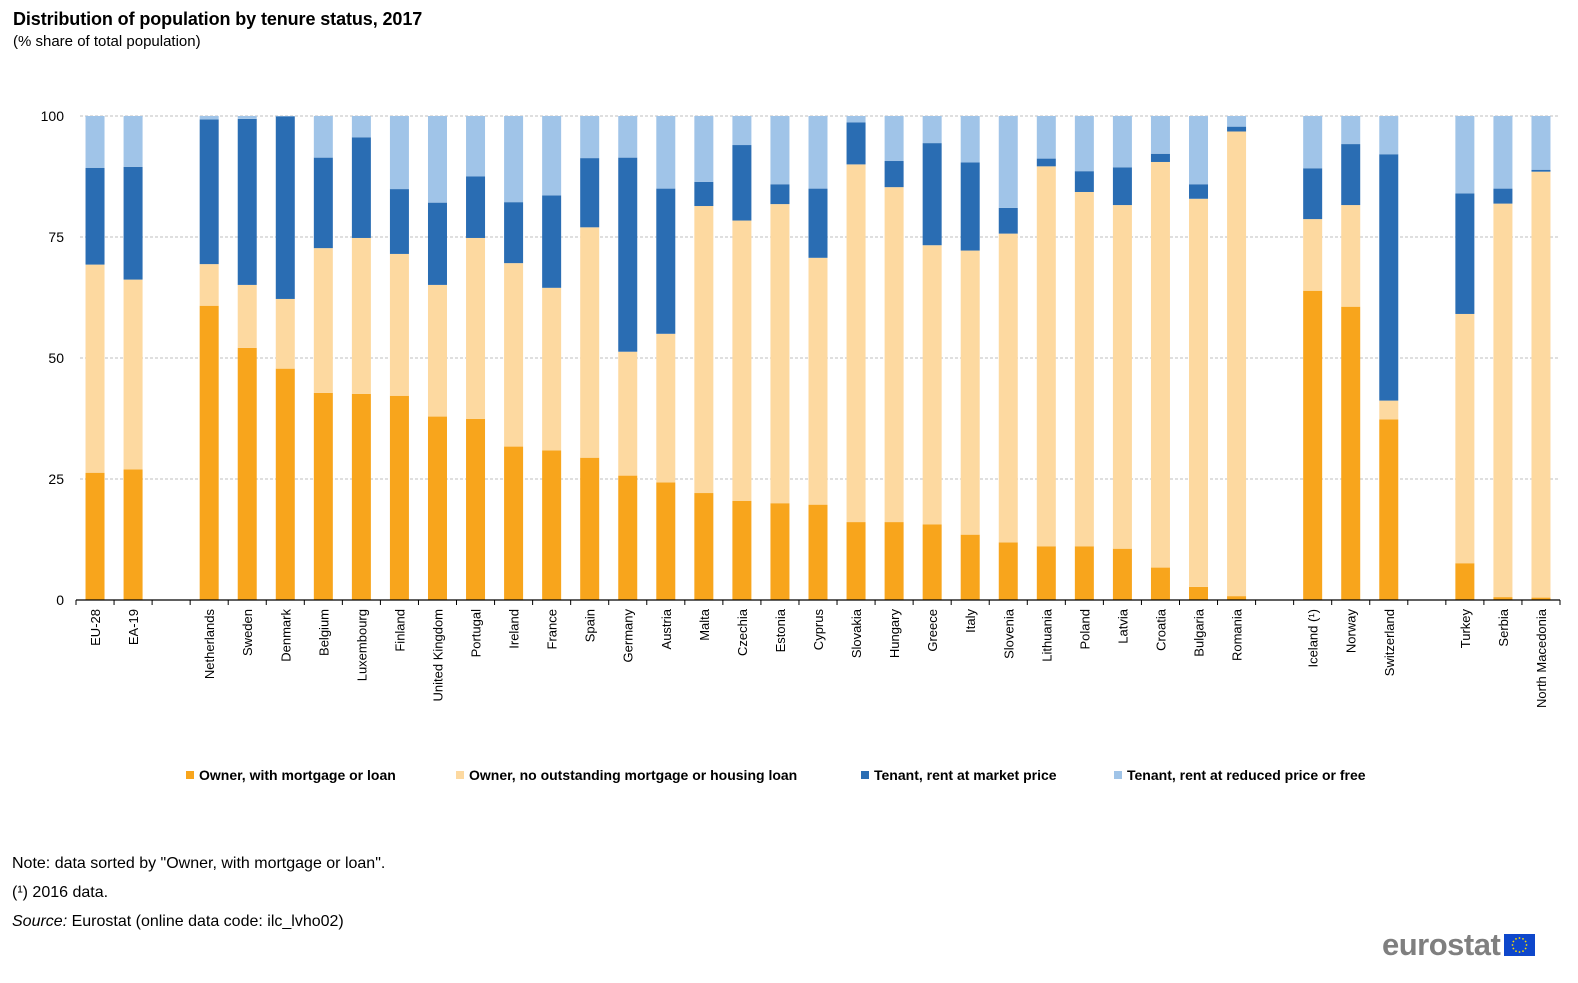 Image resolution: width=1578 pixels, height=983 pixels. I want to click on y-tick-label: 25, so click(56, 479).